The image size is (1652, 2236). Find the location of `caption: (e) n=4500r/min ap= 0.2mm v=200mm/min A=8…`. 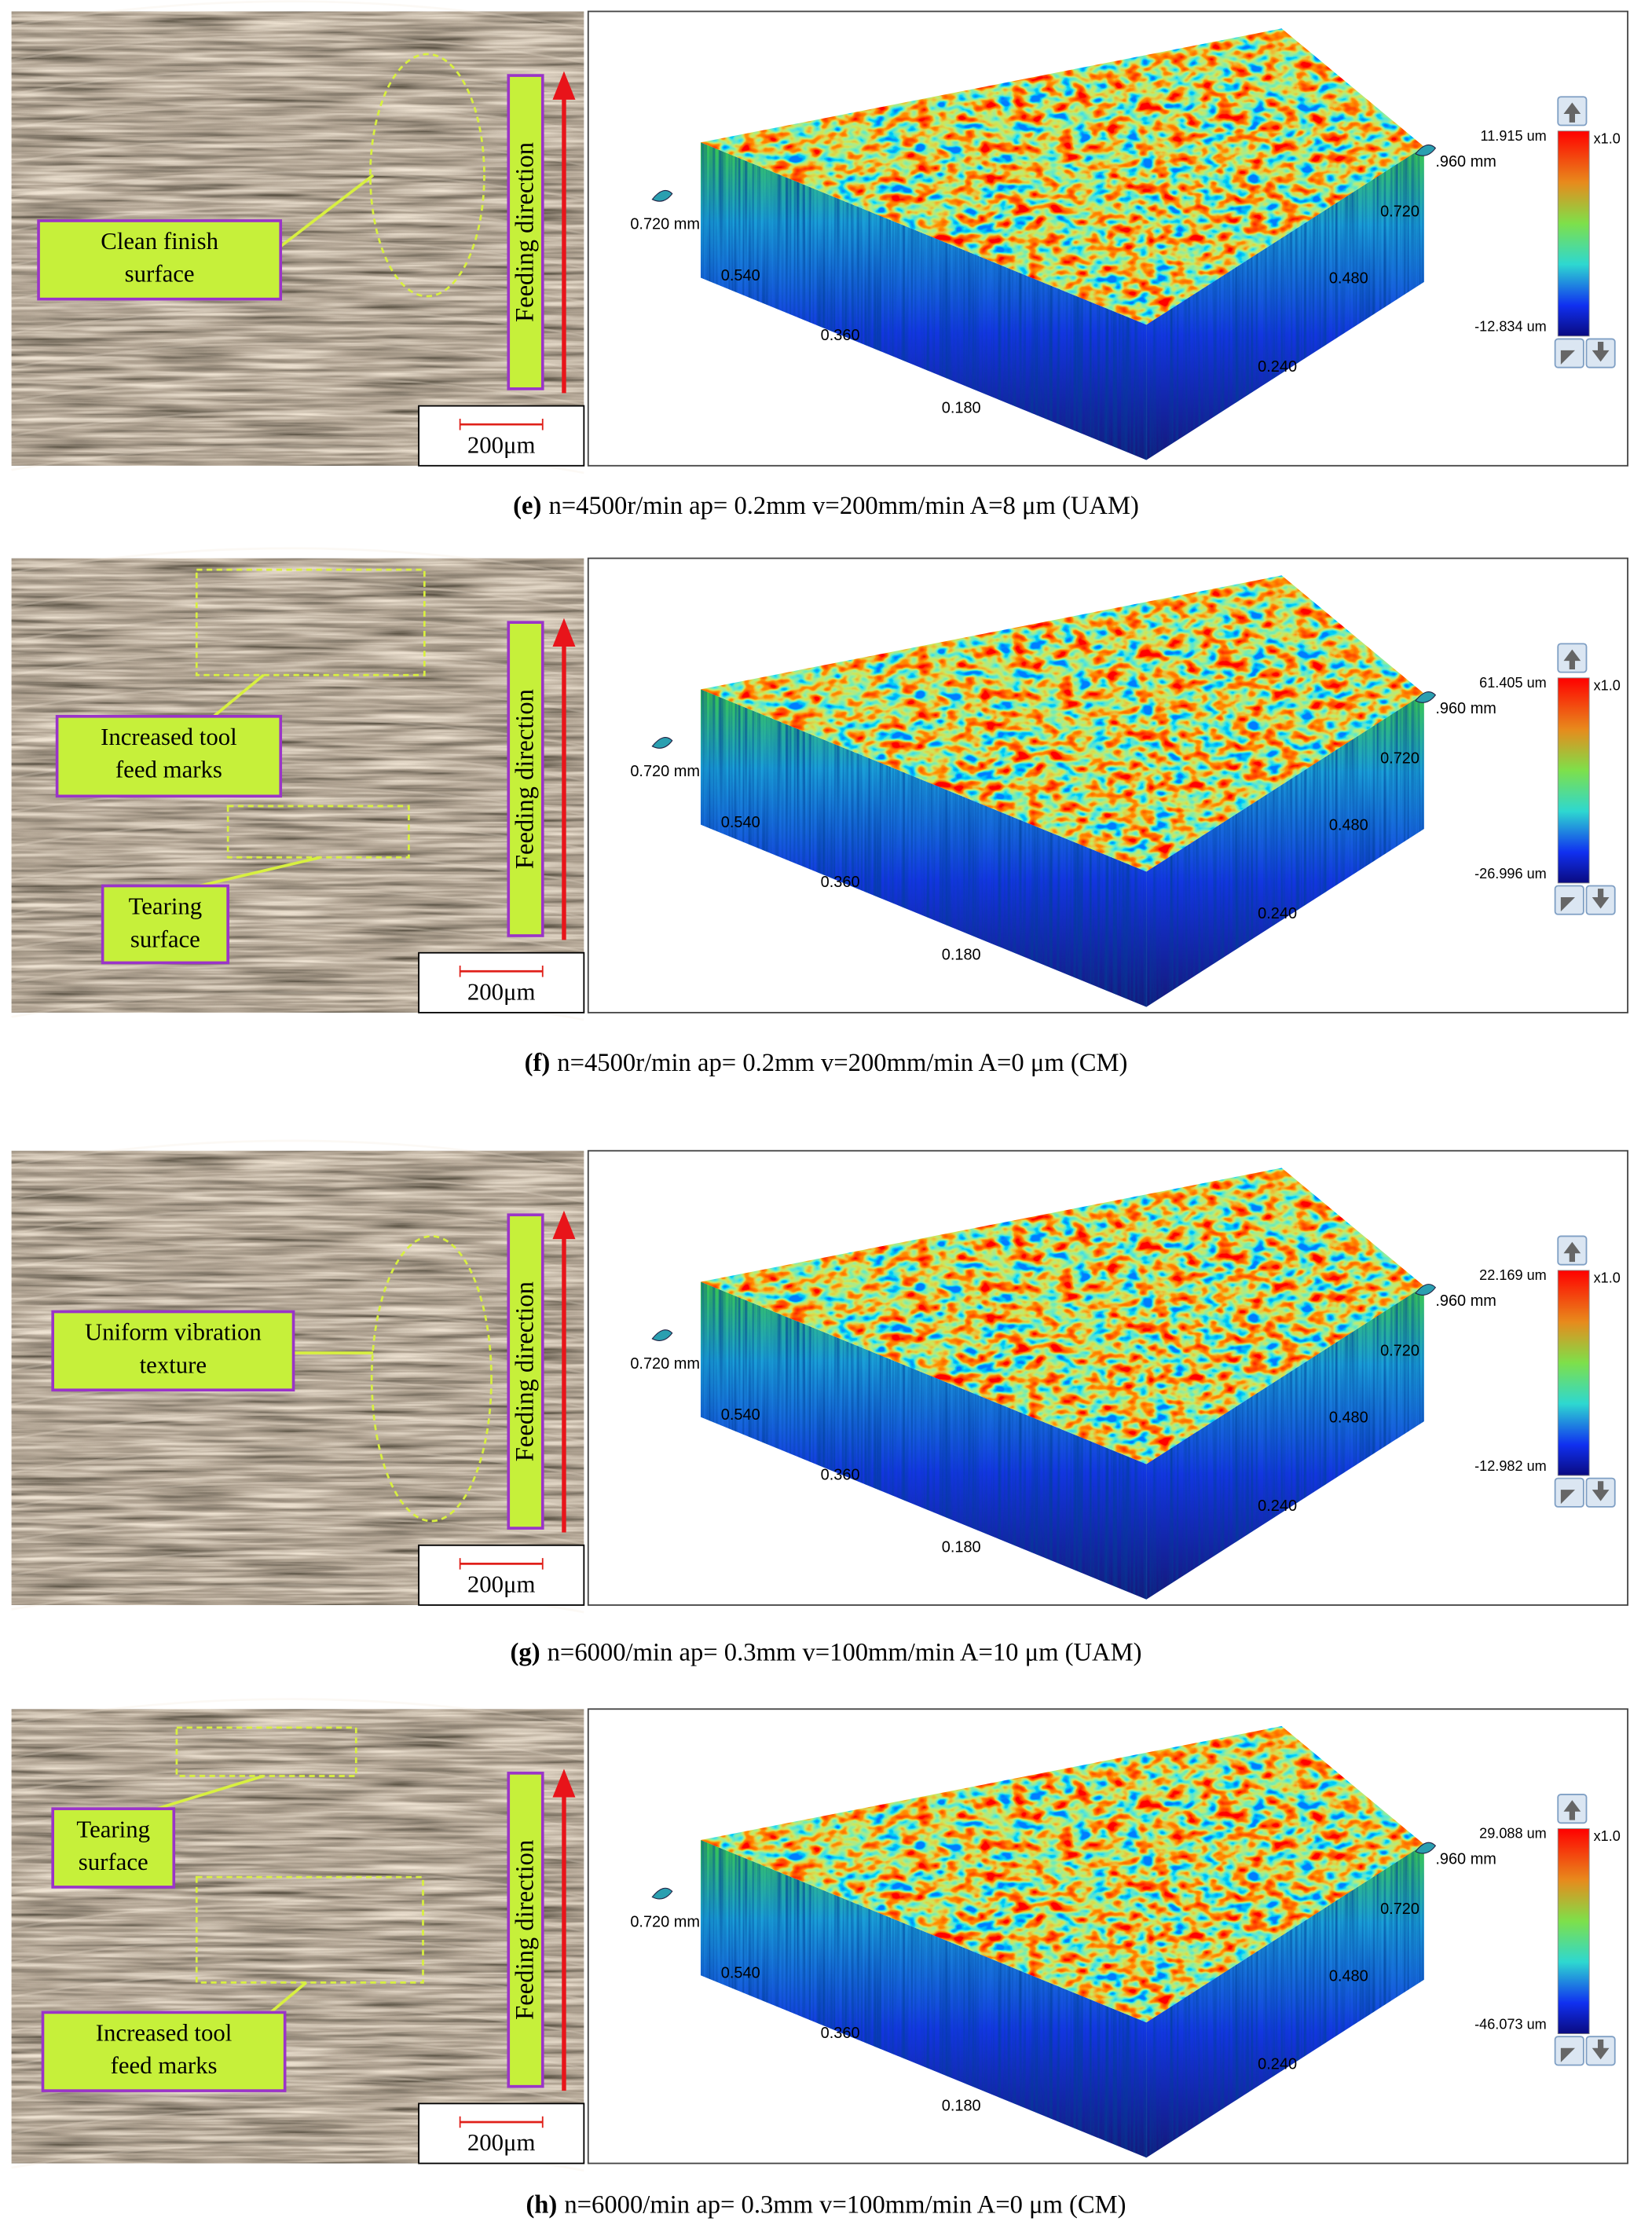

caption: (e) n=4500r/min ap= 0.2mm v=200mm/min A=8… is located at coordinates (826, 507).